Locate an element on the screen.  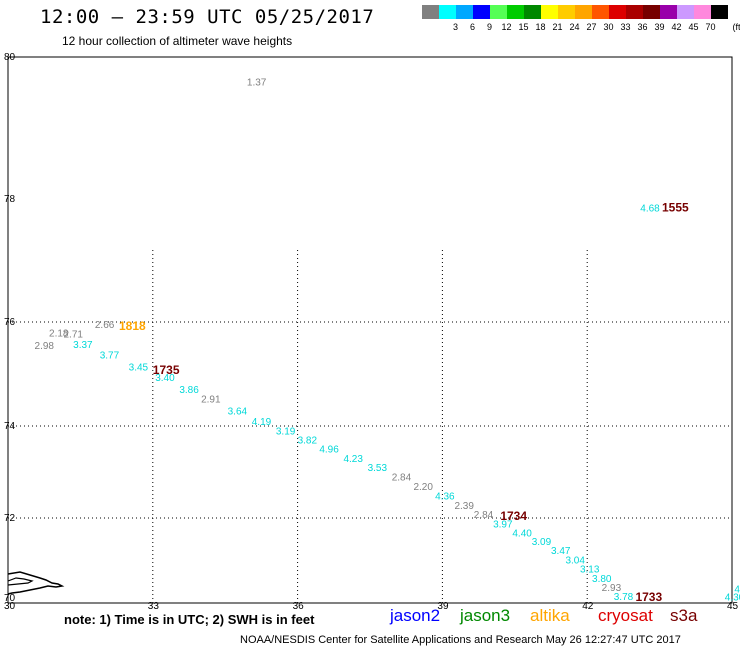
lat-tick-label: 70 is located at coordinates (10, 598).